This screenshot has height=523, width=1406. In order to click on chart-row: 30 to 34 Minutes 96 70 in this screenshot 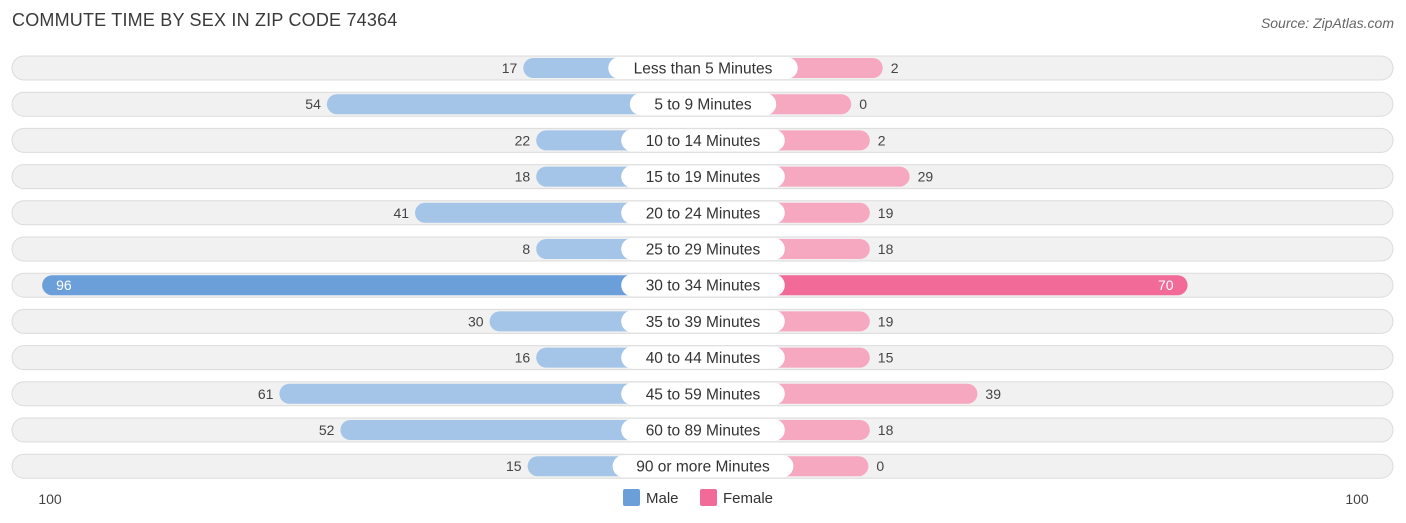, I will do `click(702, 285)`.